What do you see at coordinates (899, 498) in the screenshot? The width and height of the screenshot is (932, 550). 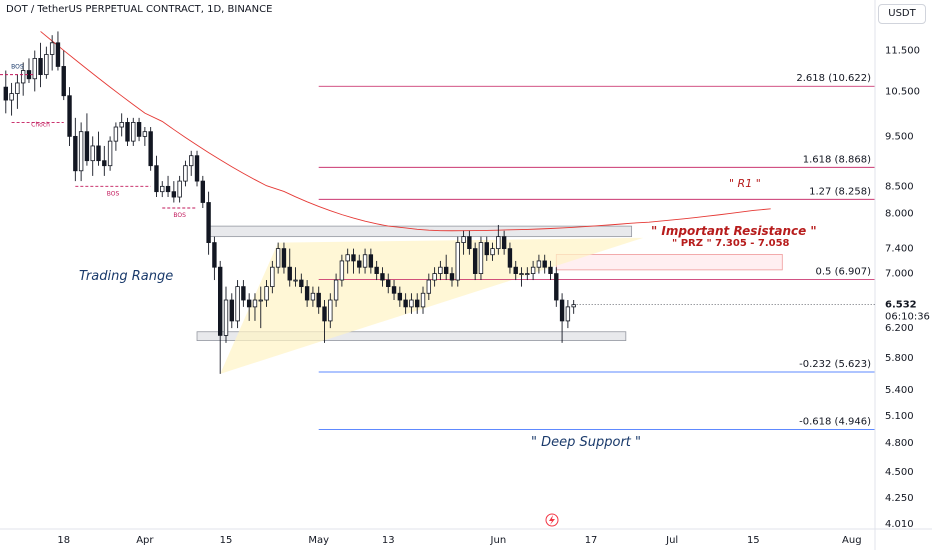 I see `price-tick-label: 4.250` at bounding box center [899, 498].